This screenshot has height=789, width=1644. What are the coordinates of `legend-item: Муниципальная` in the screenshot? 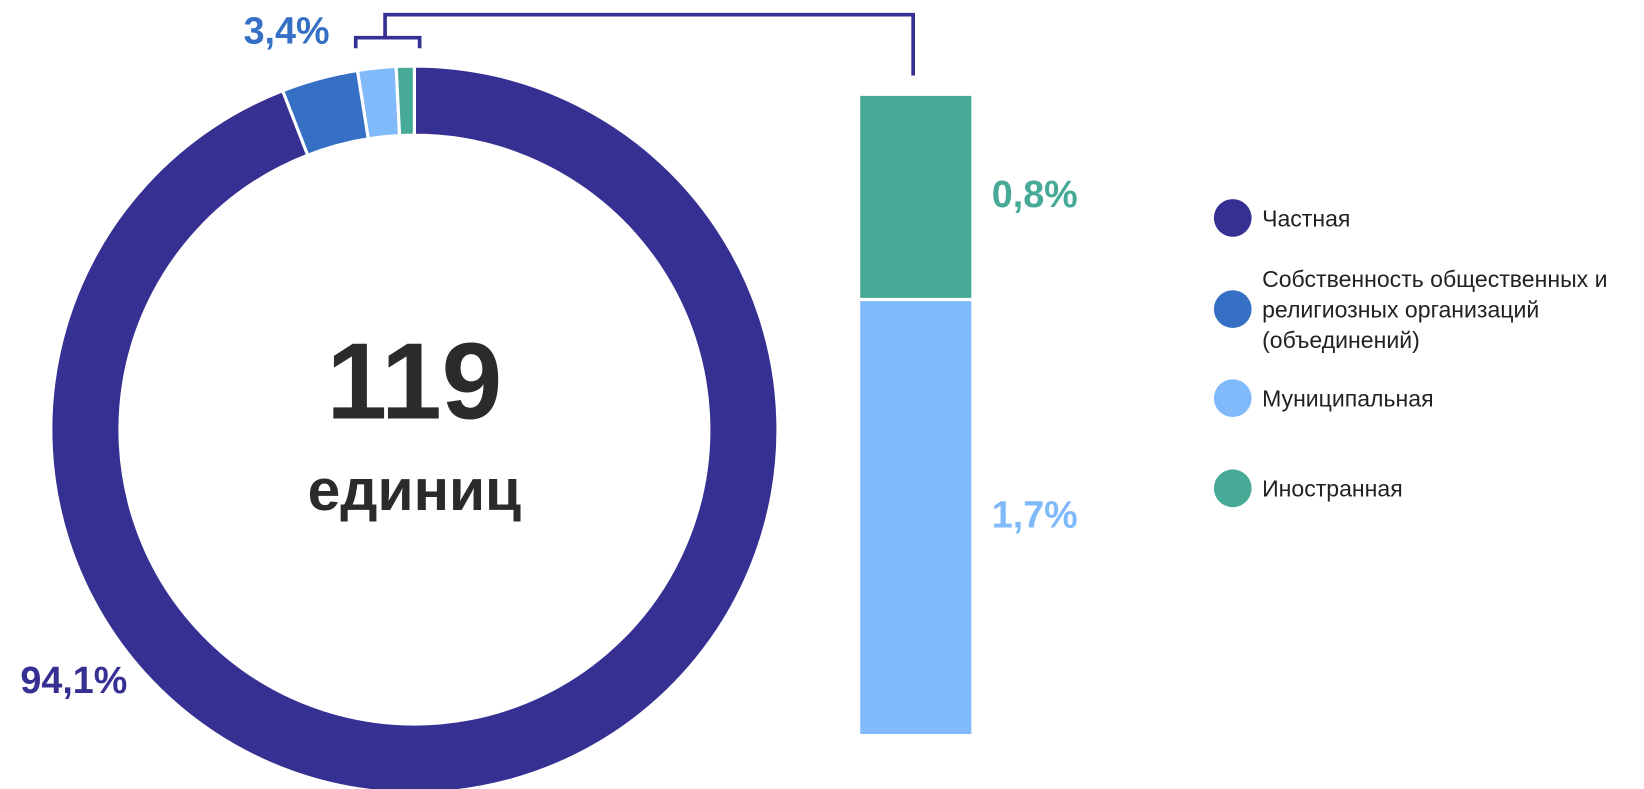 It's located at (1348, 398).